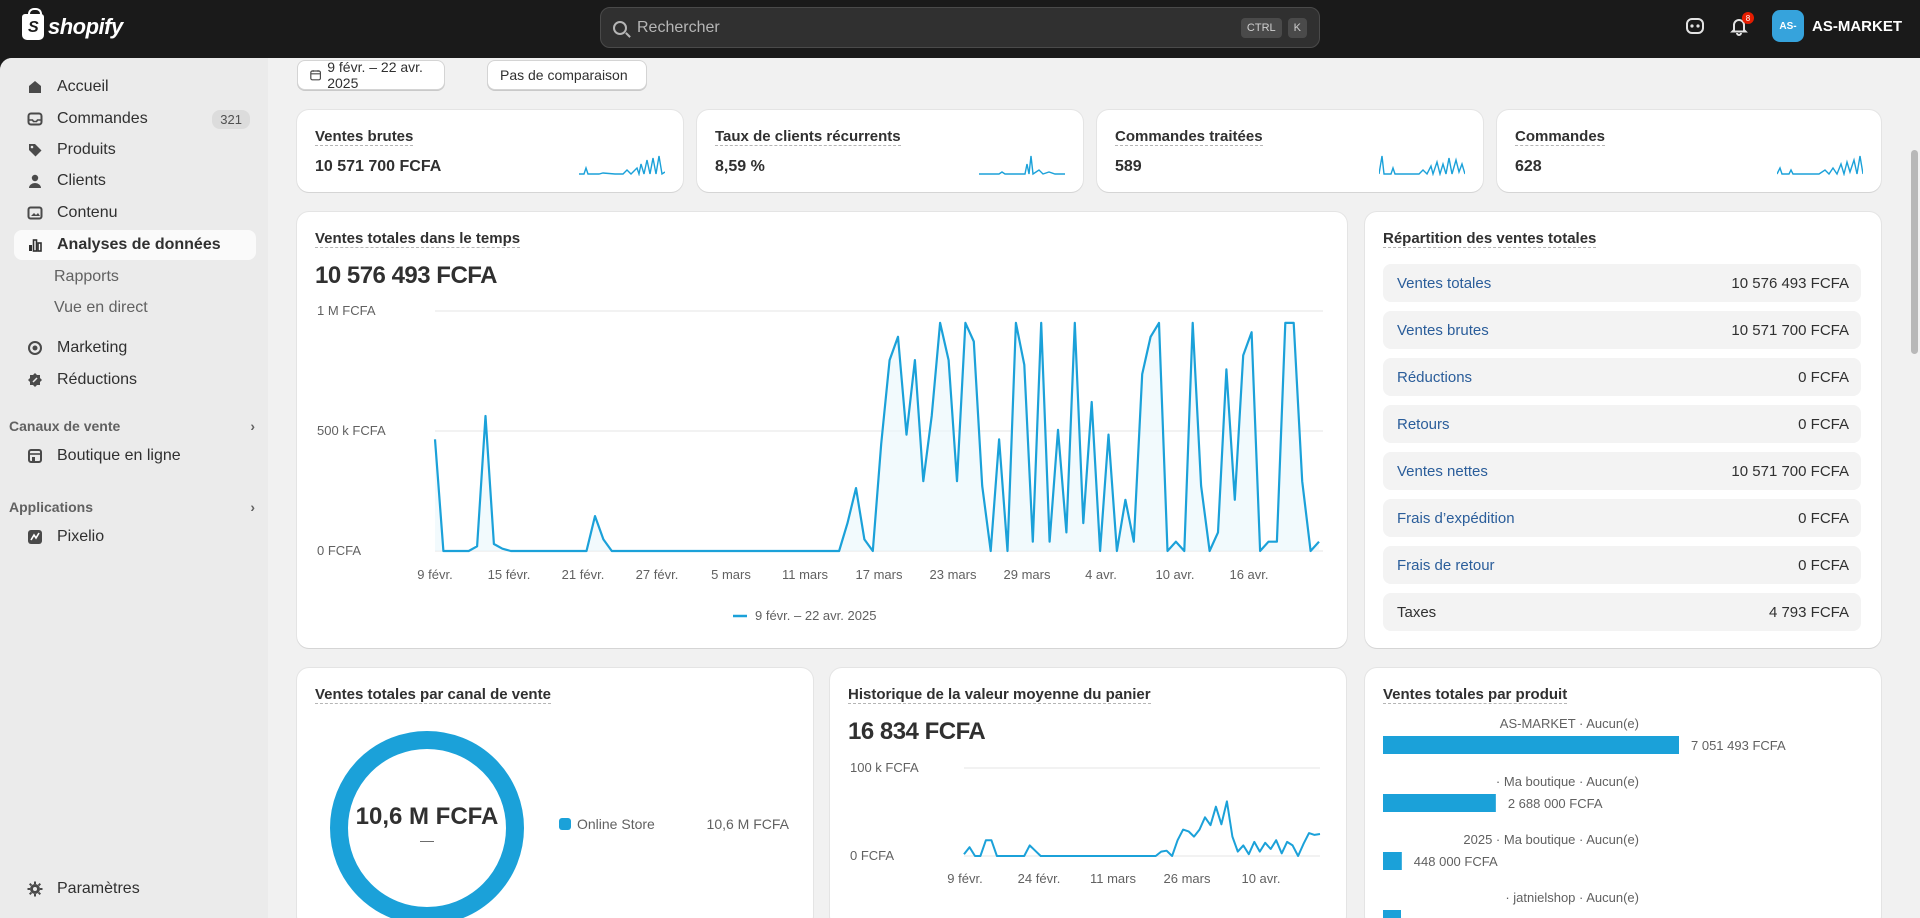 The image size is (1920, 918). Describe the element at coordinates (252, 507) in the screenshot. I see `chevron-right-icon: ›` at that location.